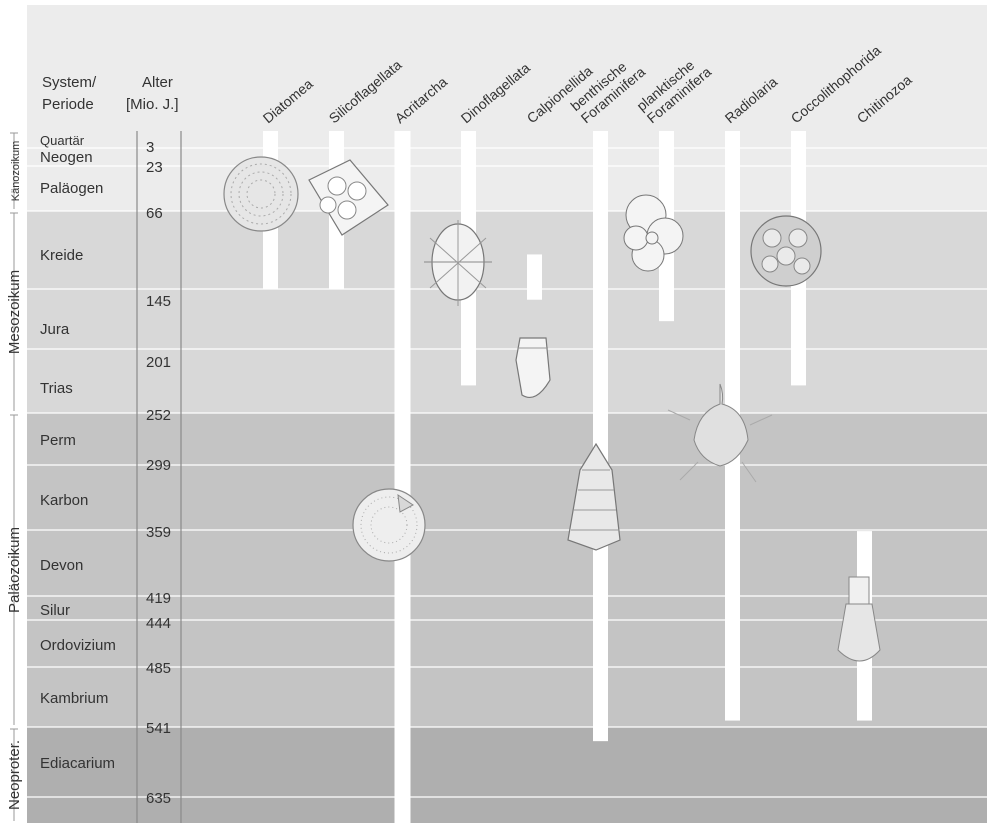 The image size is (987, 823). What do you see at coordinates (14, 570) in the screenshot?
I see `era-label-palaeozoikum: Paläozoikum` at bounding box center [14, 570].